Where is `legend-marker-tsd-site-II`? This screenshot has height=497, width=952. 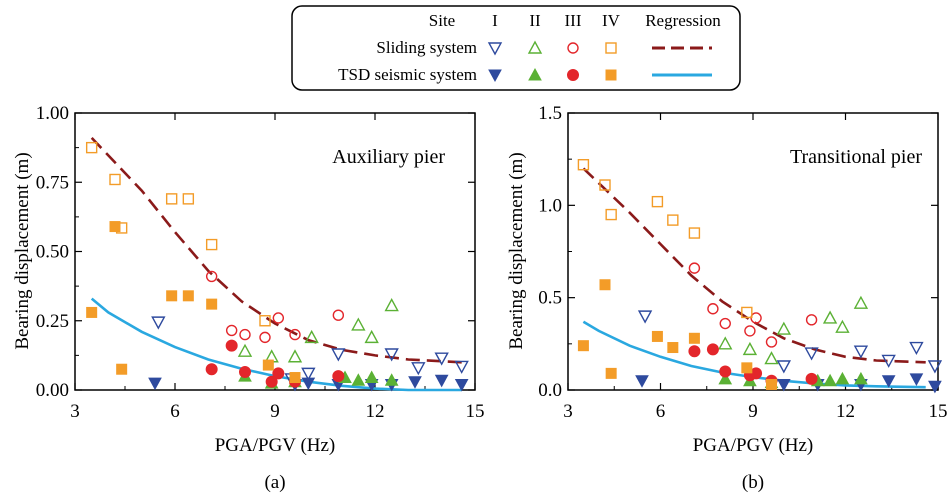 legend-marker-tsd-site-II is located at coordinates (535, 74).